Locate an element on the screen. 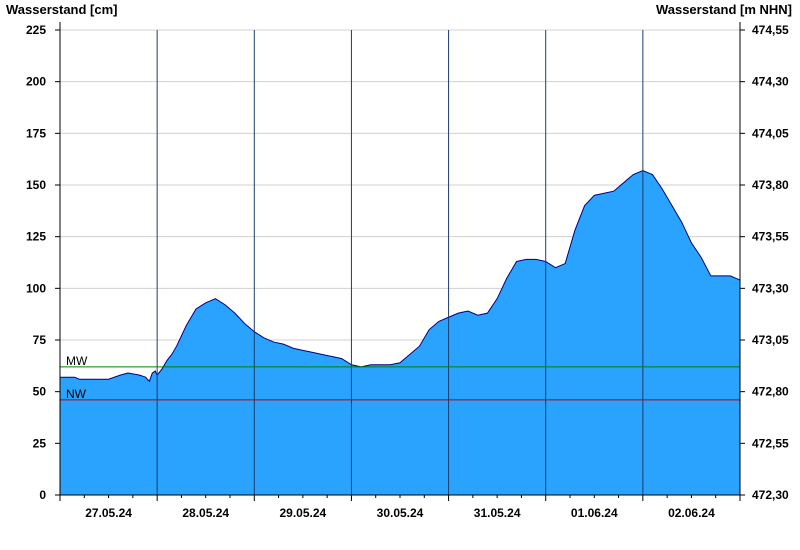  y-axis-label-right: Wasserstand [m NHN] is located at coordinates (723, 9).